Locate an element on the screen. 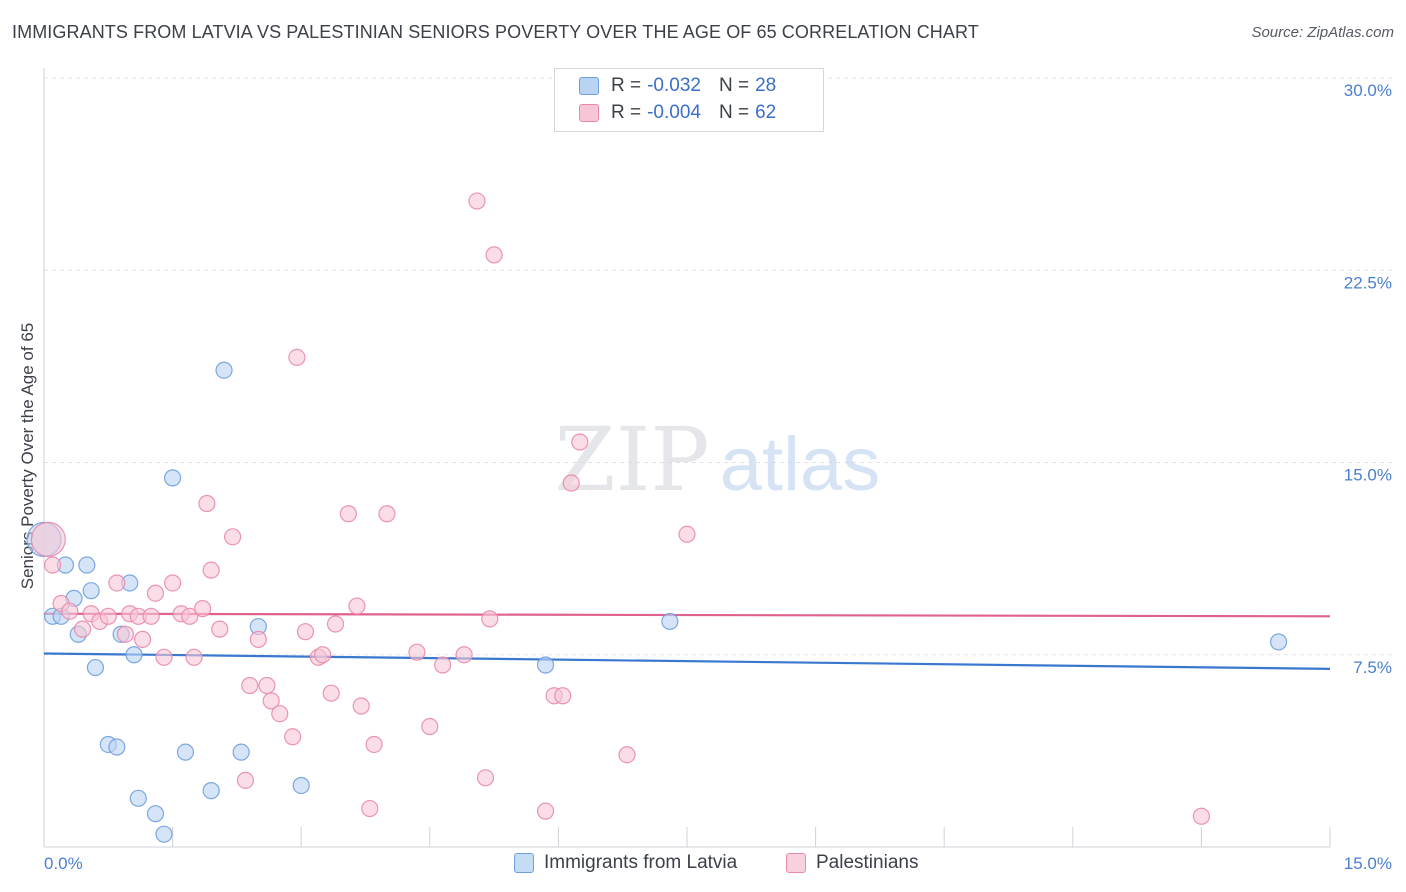 The height and width of the screenshot is (892, 1406). y-tick-label: 22.5% is located at coordinates (1368, 282).